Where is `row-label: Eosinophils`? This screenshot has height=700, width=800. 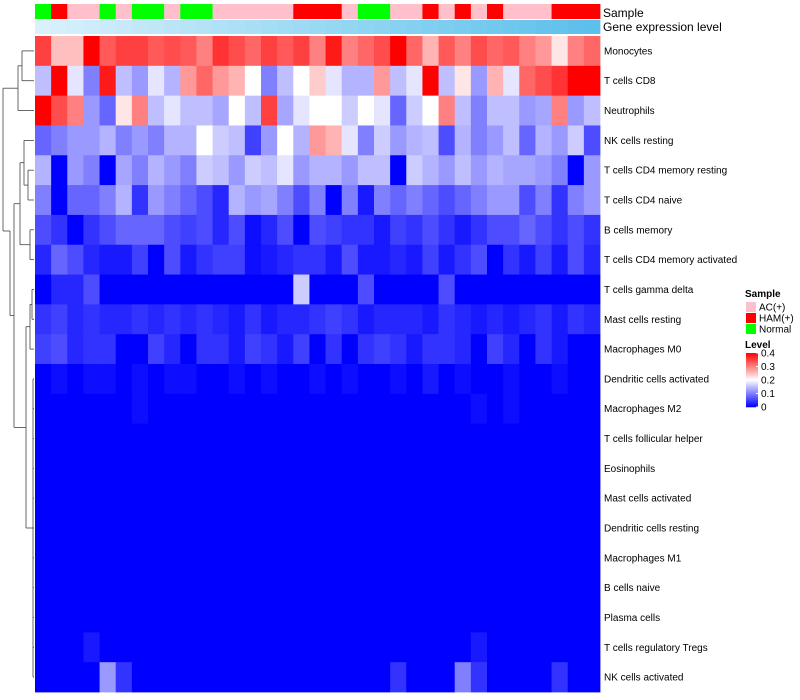 row-label: Eosinophils is located at coordinates (629, 469).